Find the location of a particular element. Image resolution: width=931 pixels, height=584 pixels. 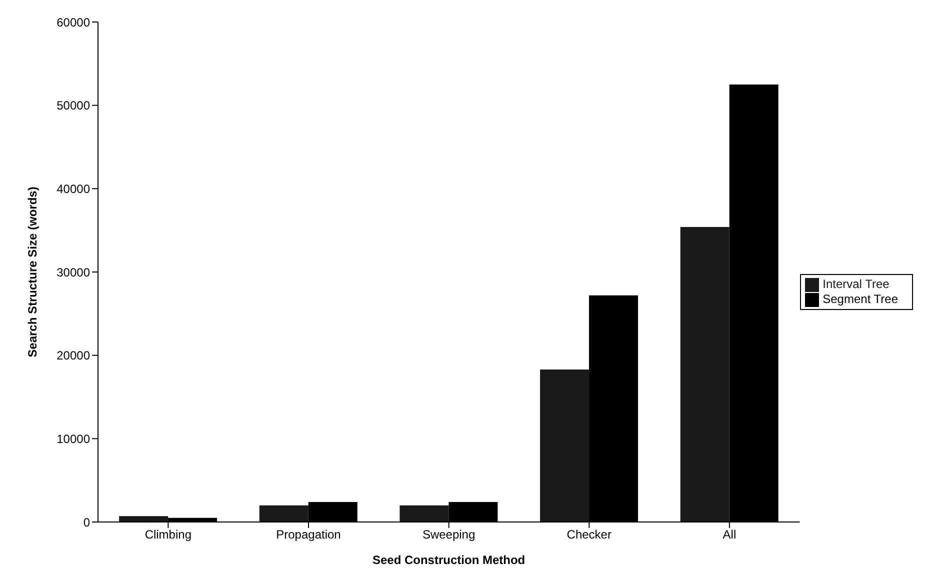

legend-label: Interval Tree is located at coordinates (856, 284).